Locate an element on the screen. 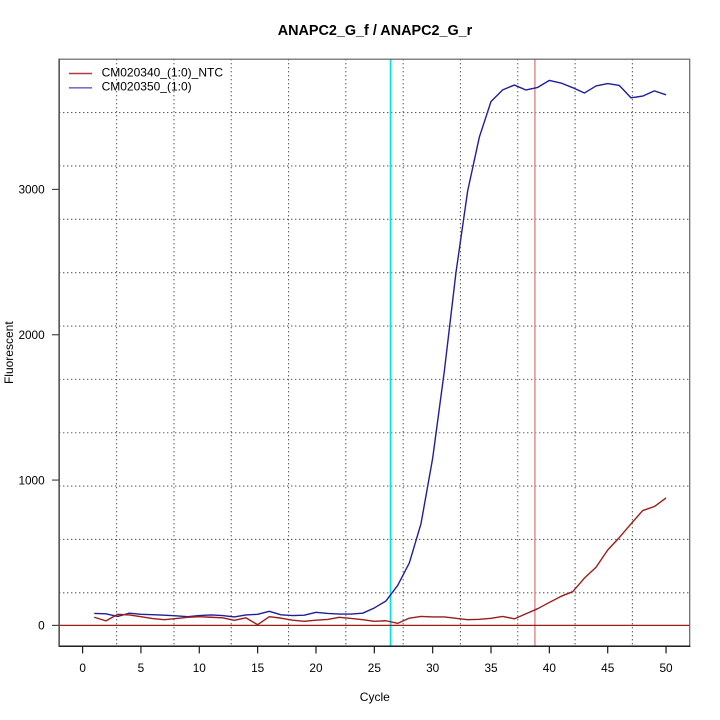 Image resolution: width=720 pixels, height=720 pixels. svg-text: ANAPC2_G_f / ANAPC2_G_r is located at coordinates (375, 31).